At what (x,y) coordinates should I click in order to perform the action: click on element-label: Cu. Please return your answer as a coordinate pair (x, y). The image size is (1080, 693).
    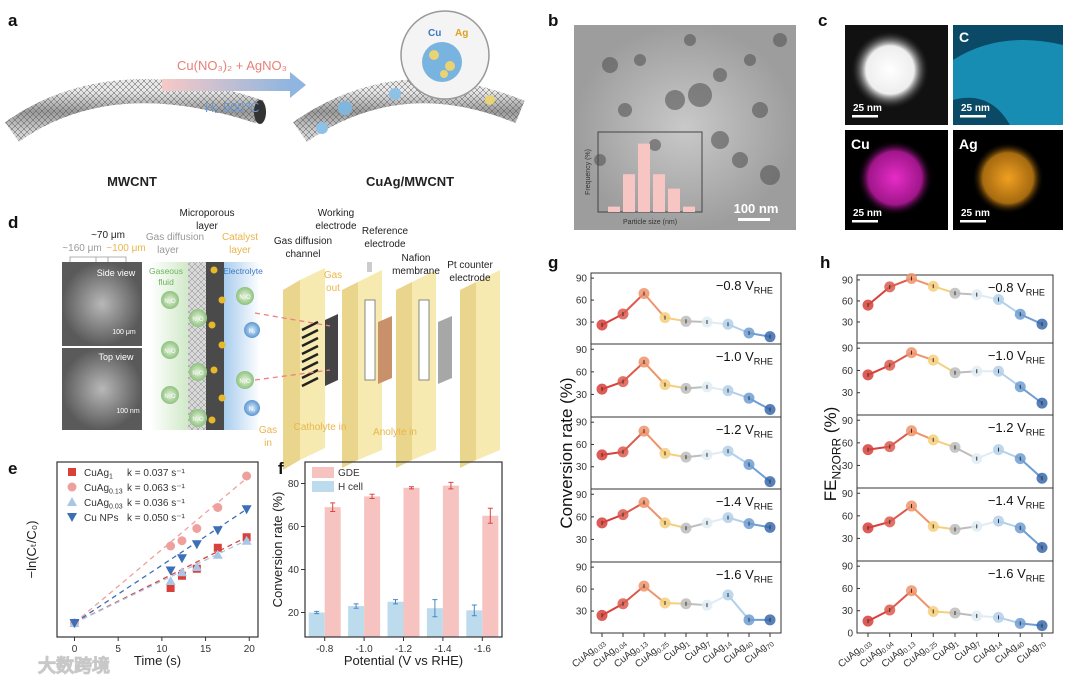
    Looking at the image, I should click on (860, 144).